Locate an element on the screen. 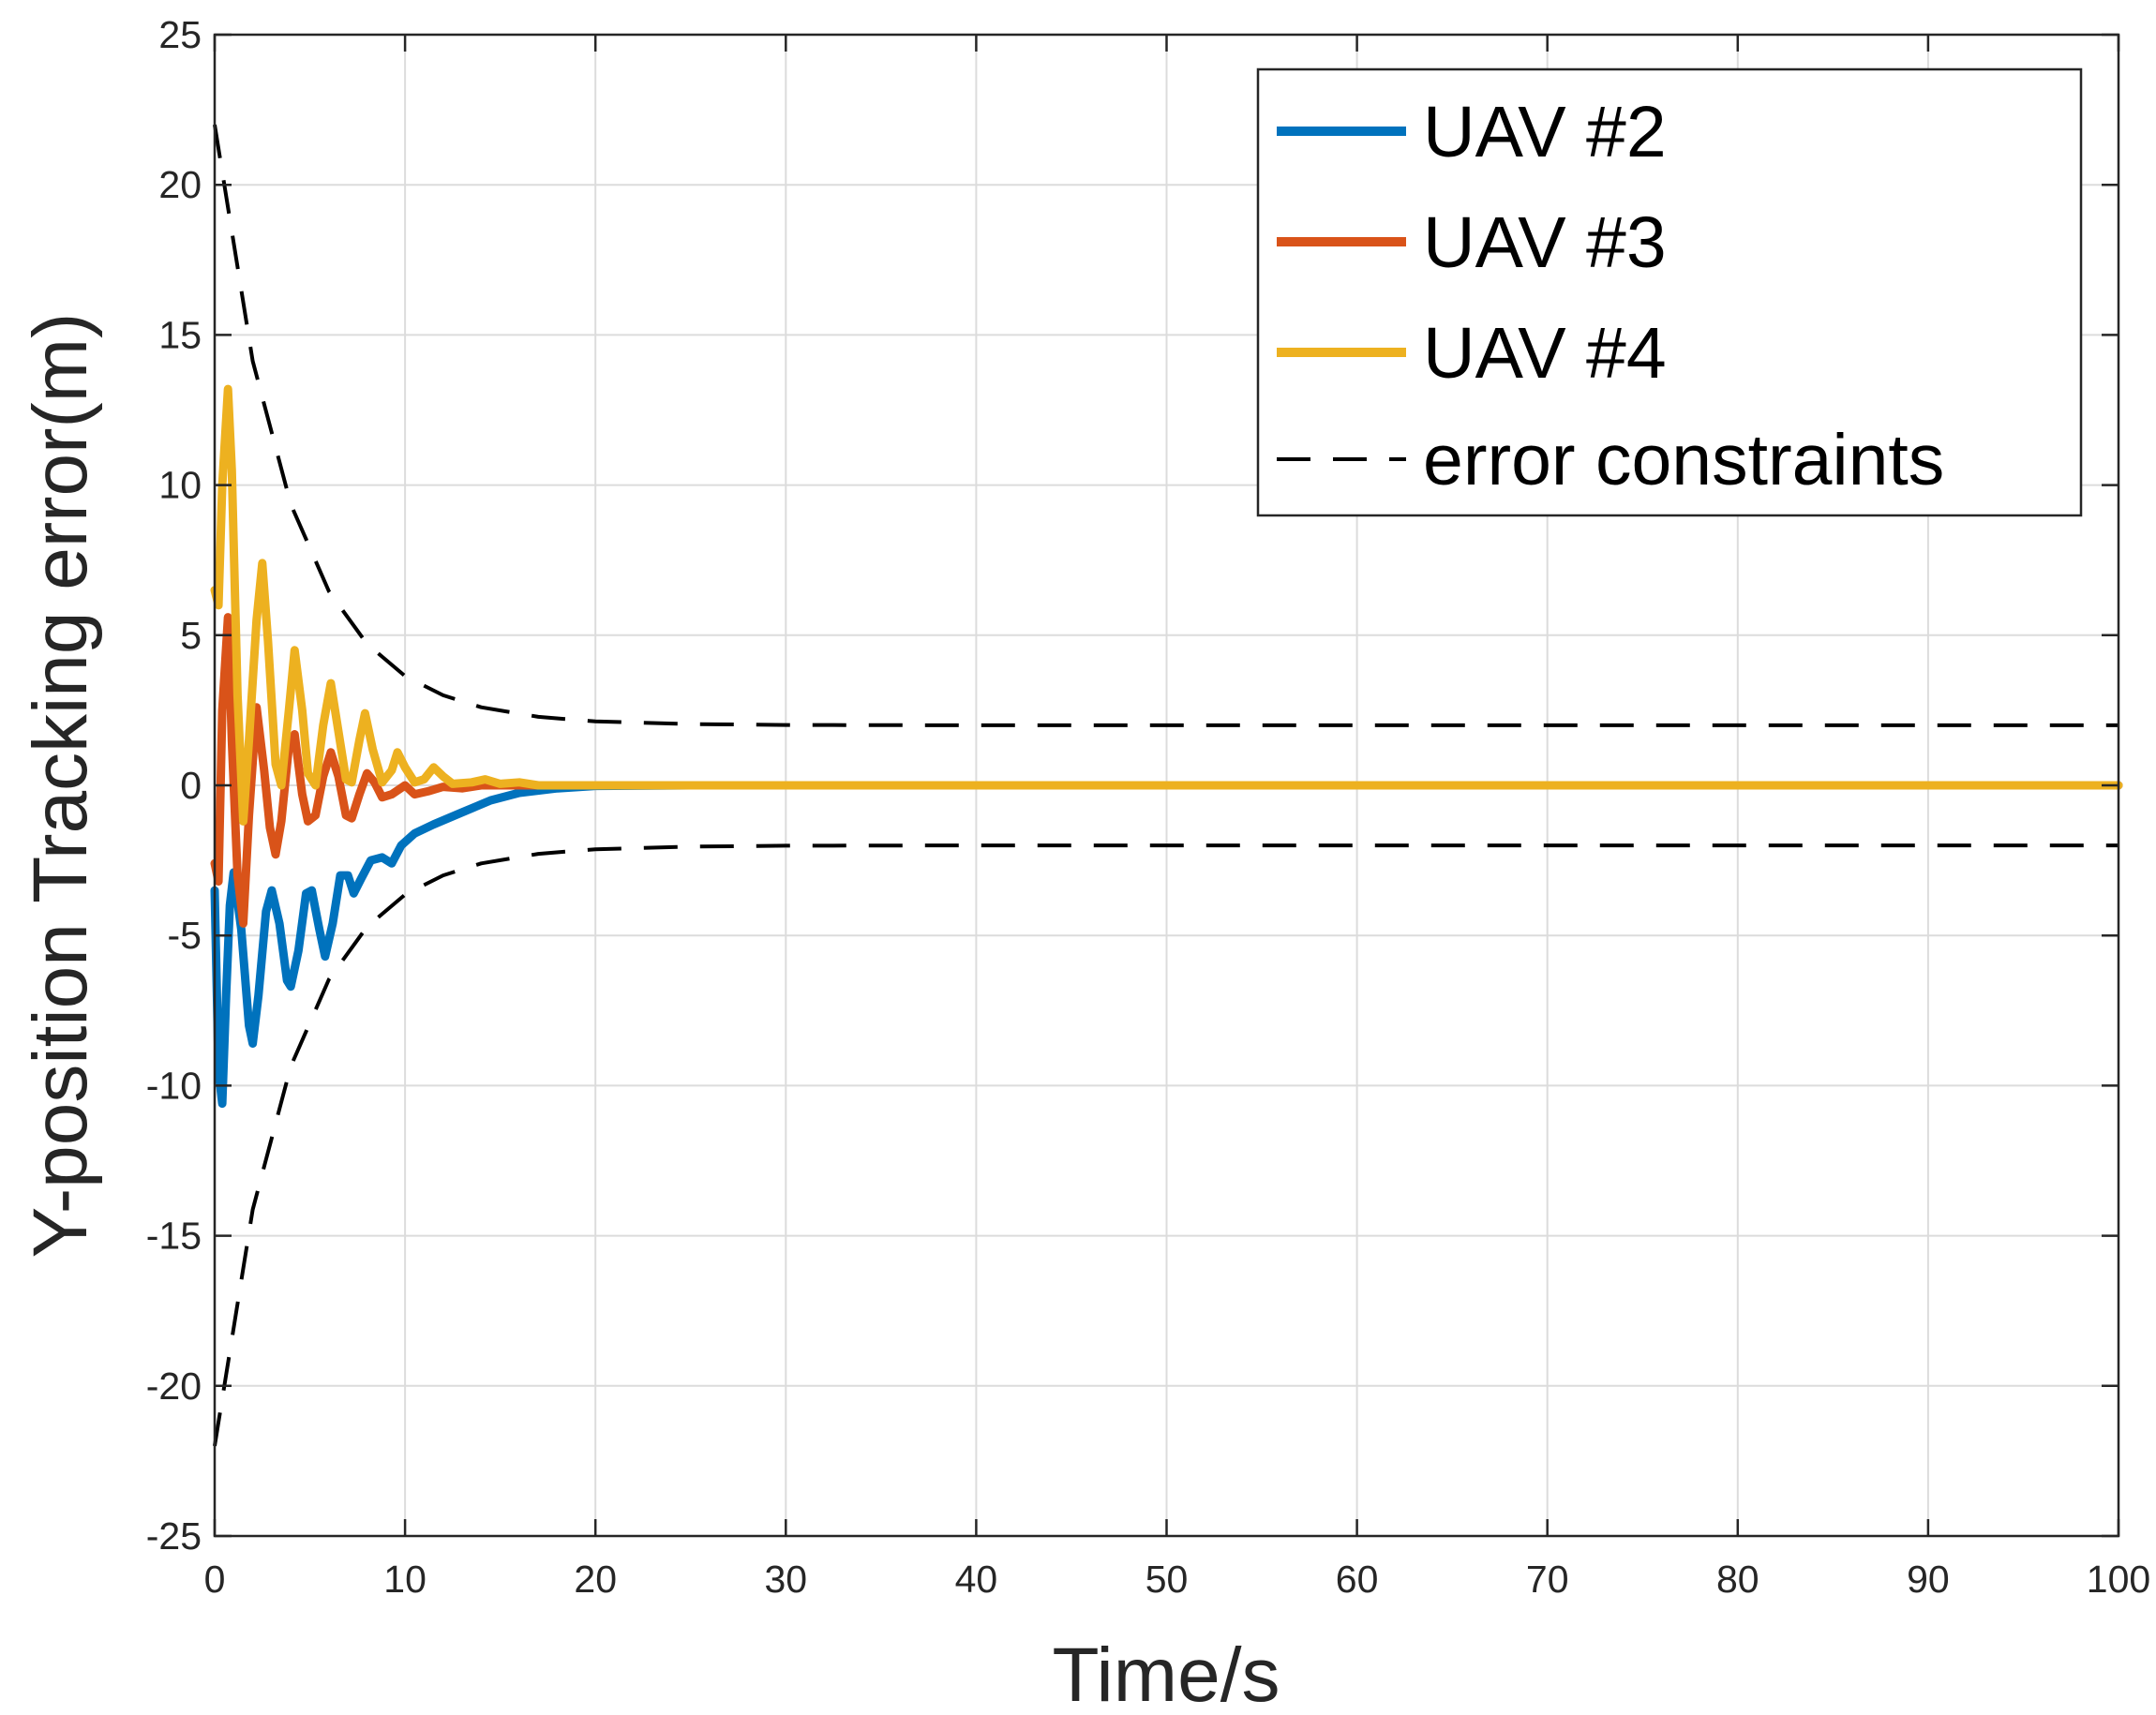  y-tick-label: -20 is located at coordinates (174, 1386).